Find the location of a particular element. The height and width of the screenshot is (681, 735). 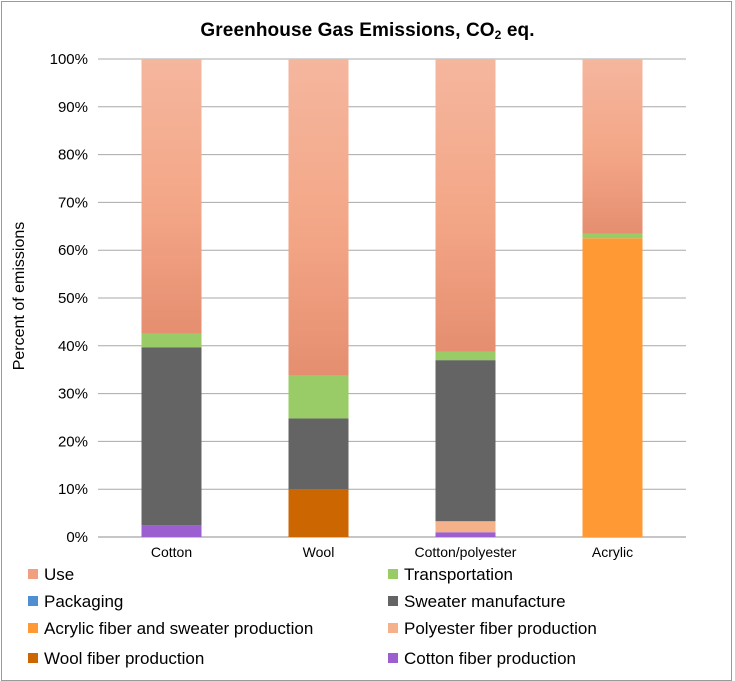

y-tick-label: 40% is located at coordinates (73, 346).